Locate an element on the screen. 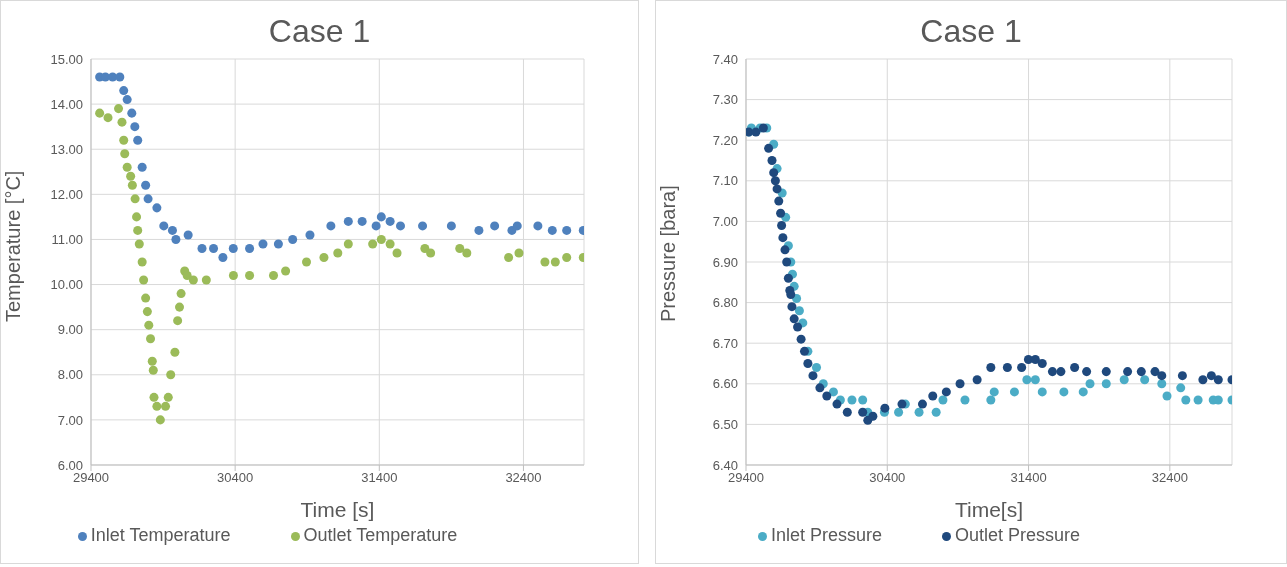 The width and height of the screenshot is (1287, 567). y-tick-label: 8.00 is located at coordinates (70, 375).